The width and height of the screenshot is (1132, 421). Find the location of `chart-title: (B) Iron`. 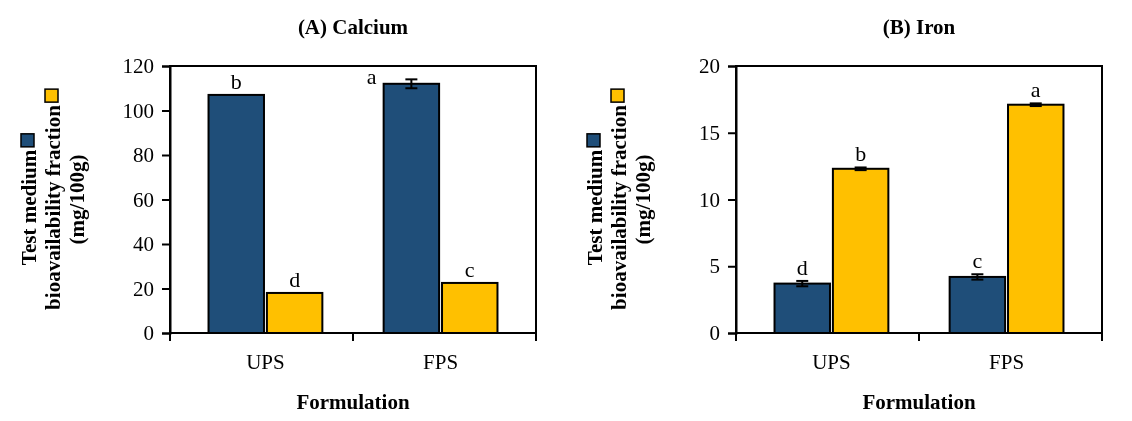

chart-title: (B) Iron is located at coordinates (919, 27).